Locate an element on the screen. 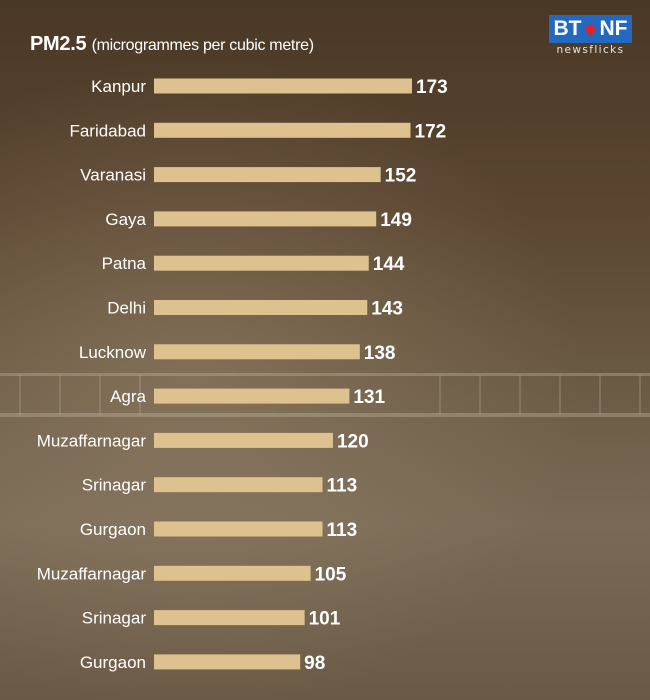 The image size is (650, 700). value-label: 173 is located at coordinates (432, 87).